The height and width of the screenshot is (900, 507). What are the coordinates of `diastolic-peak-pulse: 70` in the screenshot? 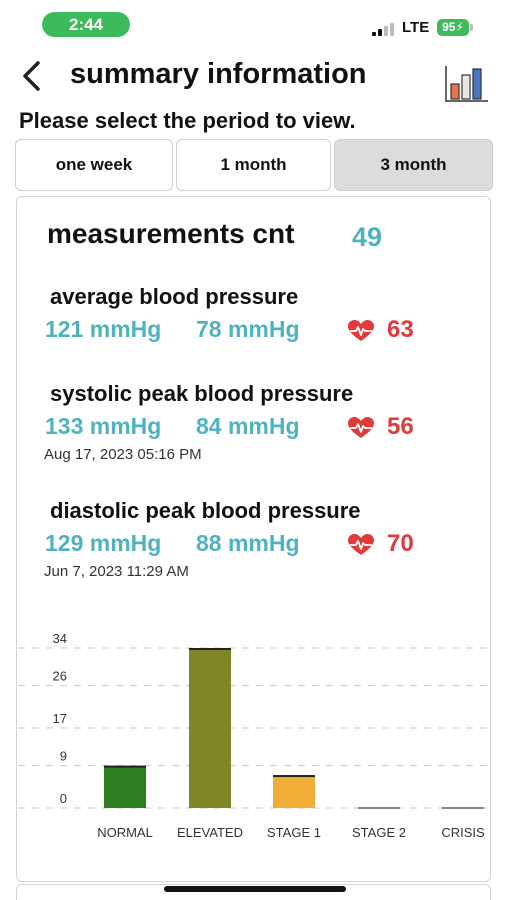 It's located at (400, 543).